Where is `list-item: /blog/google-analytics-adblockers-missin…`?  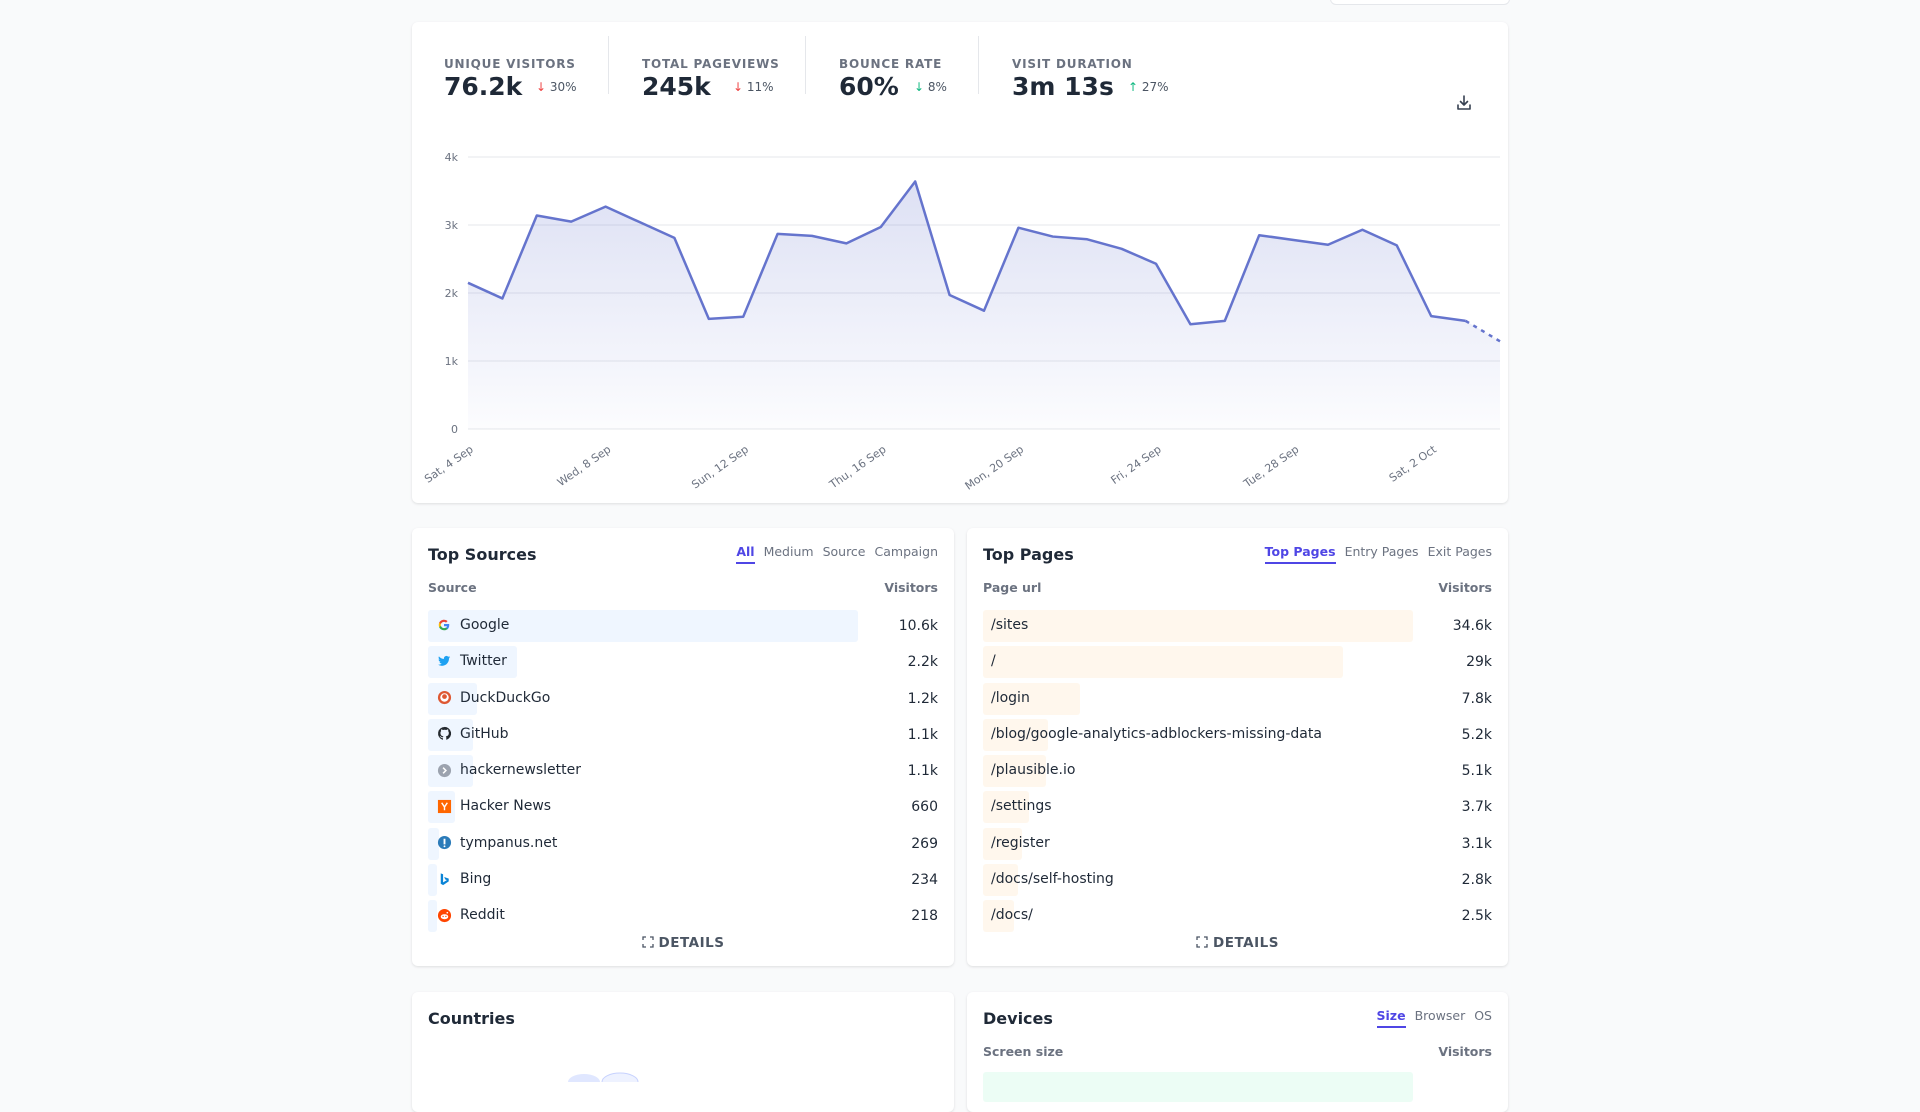 list-item: /blog/google-analytics-adblockers-missin… is located at coordinates (1237, 735).